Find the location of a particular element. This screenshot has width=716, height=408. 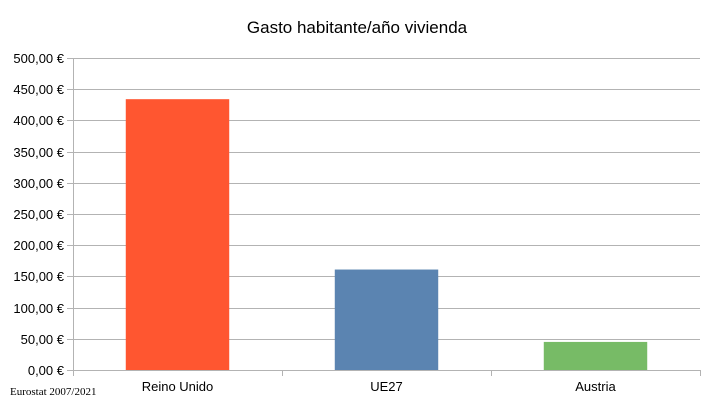

x-category-label: Reino Unido is located at coordinates (178, 386).